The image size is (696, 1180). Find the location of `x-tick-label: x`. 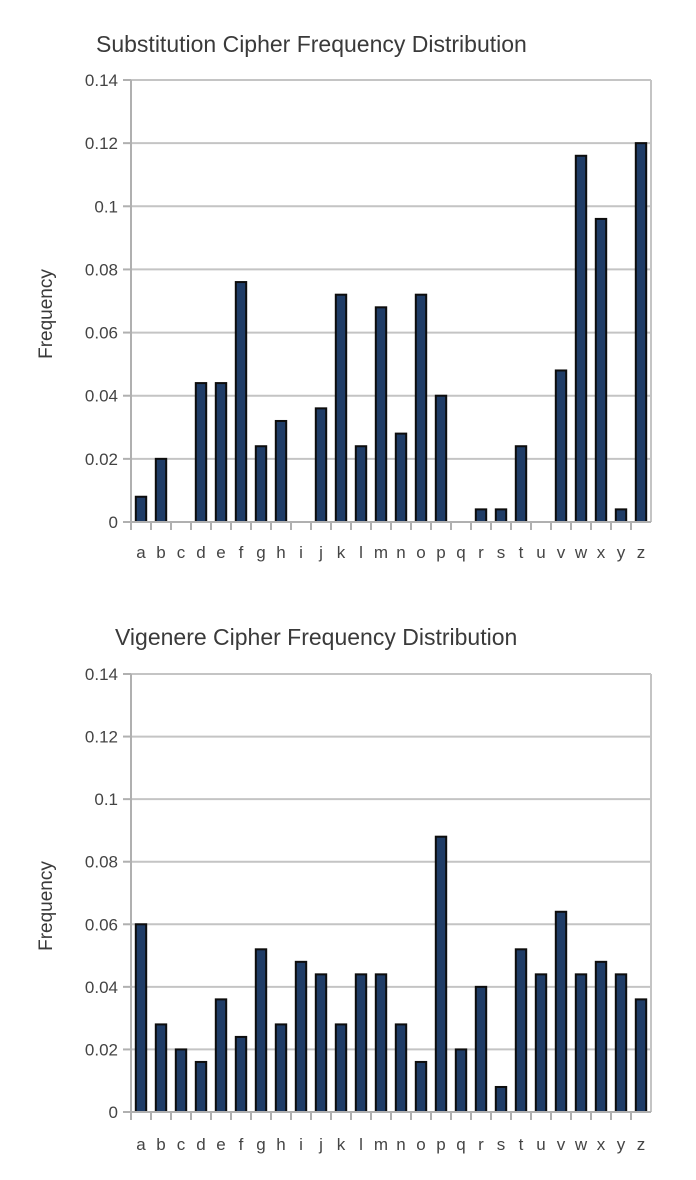

x-tick-label: x is located at coordinates (601, 552).